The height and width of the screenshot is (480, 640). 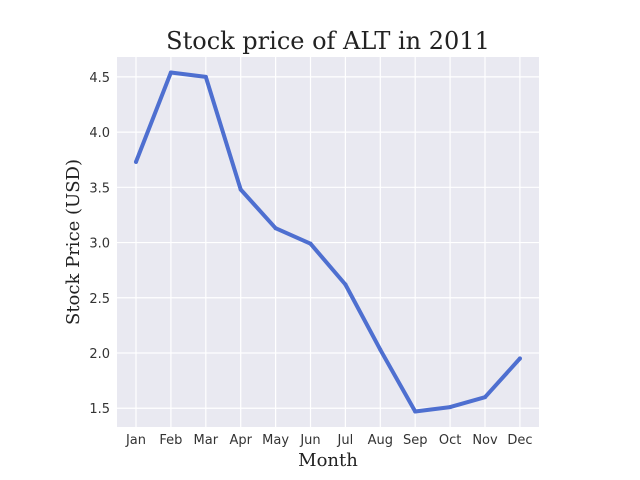 What do you see at coordinates (415, 440) in the screenshot?
I see `x-tick-label: Sep` at bounding box center [415, 440].